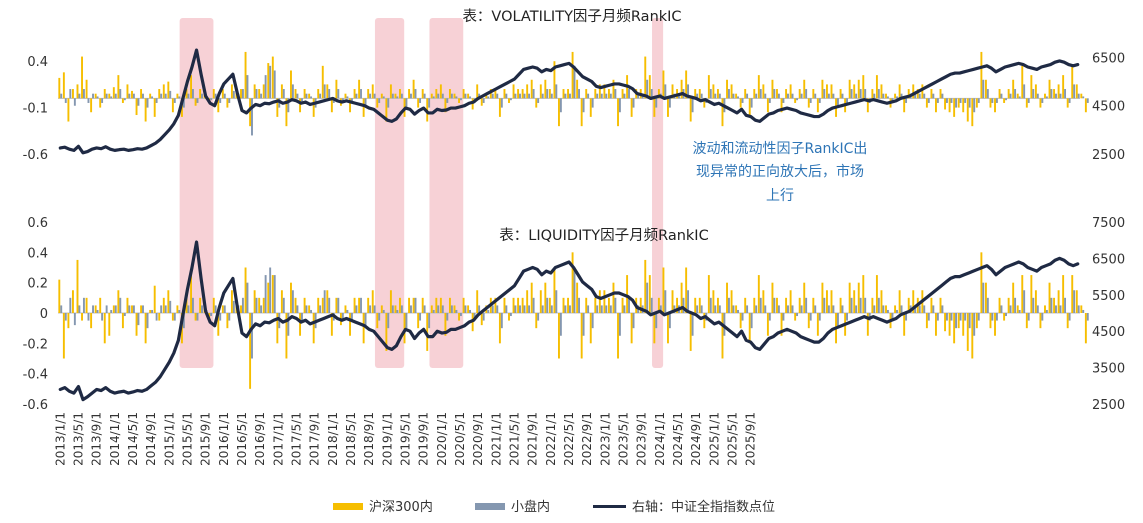 The width and height of the screenshot is (1143, 523). What do you see at coordinates (678, 439) in the screenshot?
I see `x-tick-35: 2024/5/1` at bounding box center [678, 439].